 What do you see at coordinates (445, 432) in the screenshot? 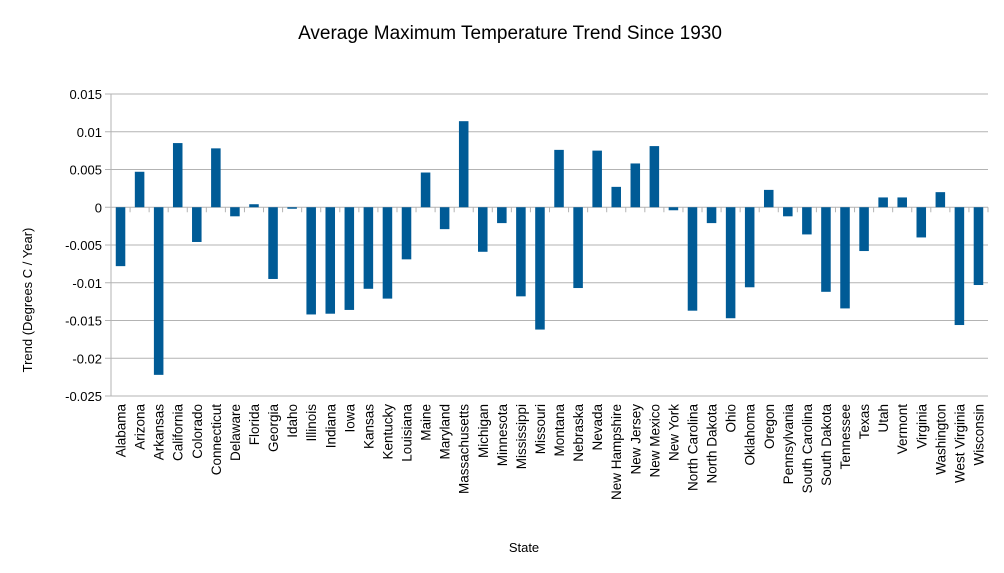
I see `x-tick-label: Maryland` at bounding box center [445, 432].